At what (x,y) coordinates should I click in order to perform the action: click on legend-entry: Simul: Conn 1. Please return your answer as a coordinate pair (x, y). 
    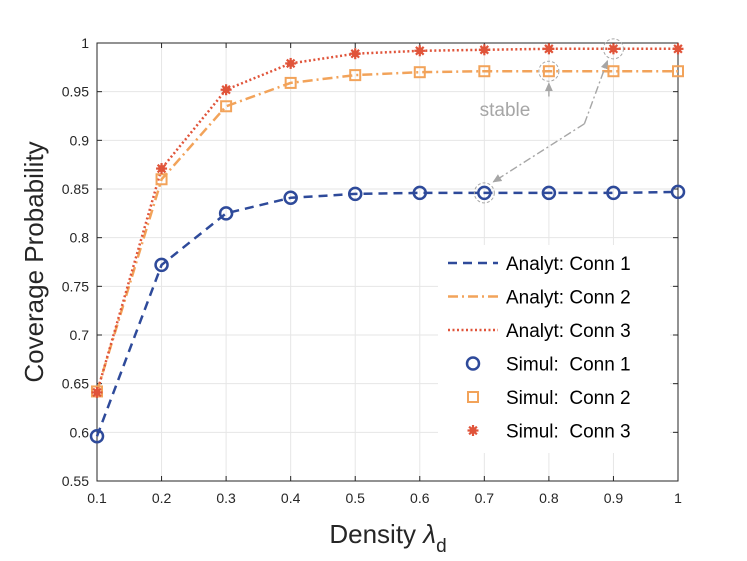
    Looking at the image, I should click on (548, 365).